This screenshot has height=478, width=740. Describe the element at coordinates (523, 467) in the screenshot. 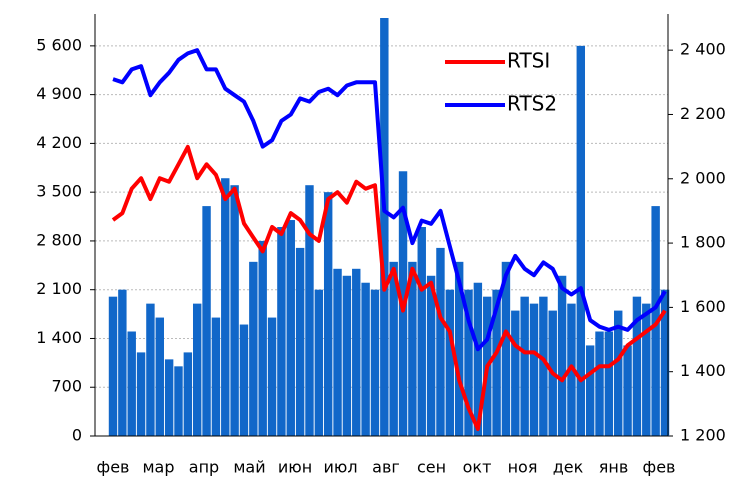

I see `x-tick-label: ноя` at that location.